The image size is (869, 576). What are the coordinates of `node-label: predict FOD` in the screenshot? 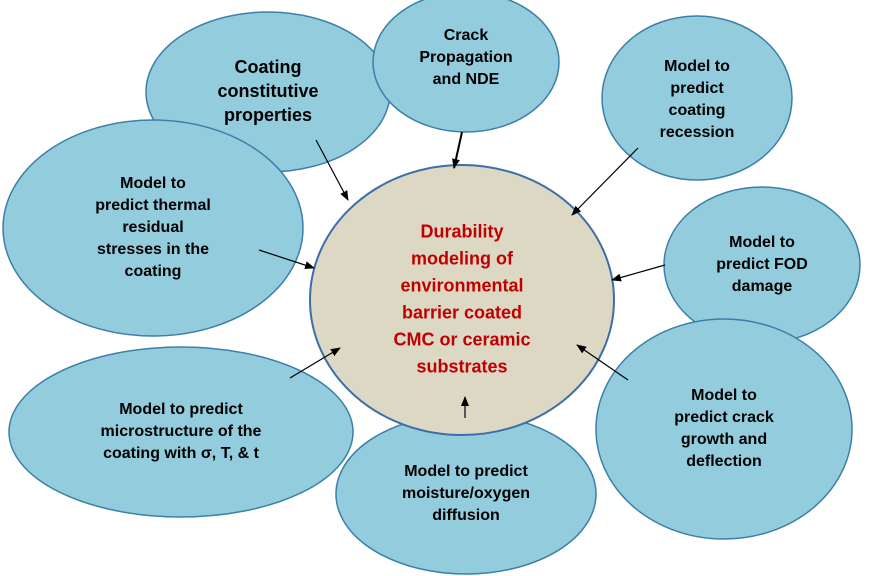 It's located at (762, 264).